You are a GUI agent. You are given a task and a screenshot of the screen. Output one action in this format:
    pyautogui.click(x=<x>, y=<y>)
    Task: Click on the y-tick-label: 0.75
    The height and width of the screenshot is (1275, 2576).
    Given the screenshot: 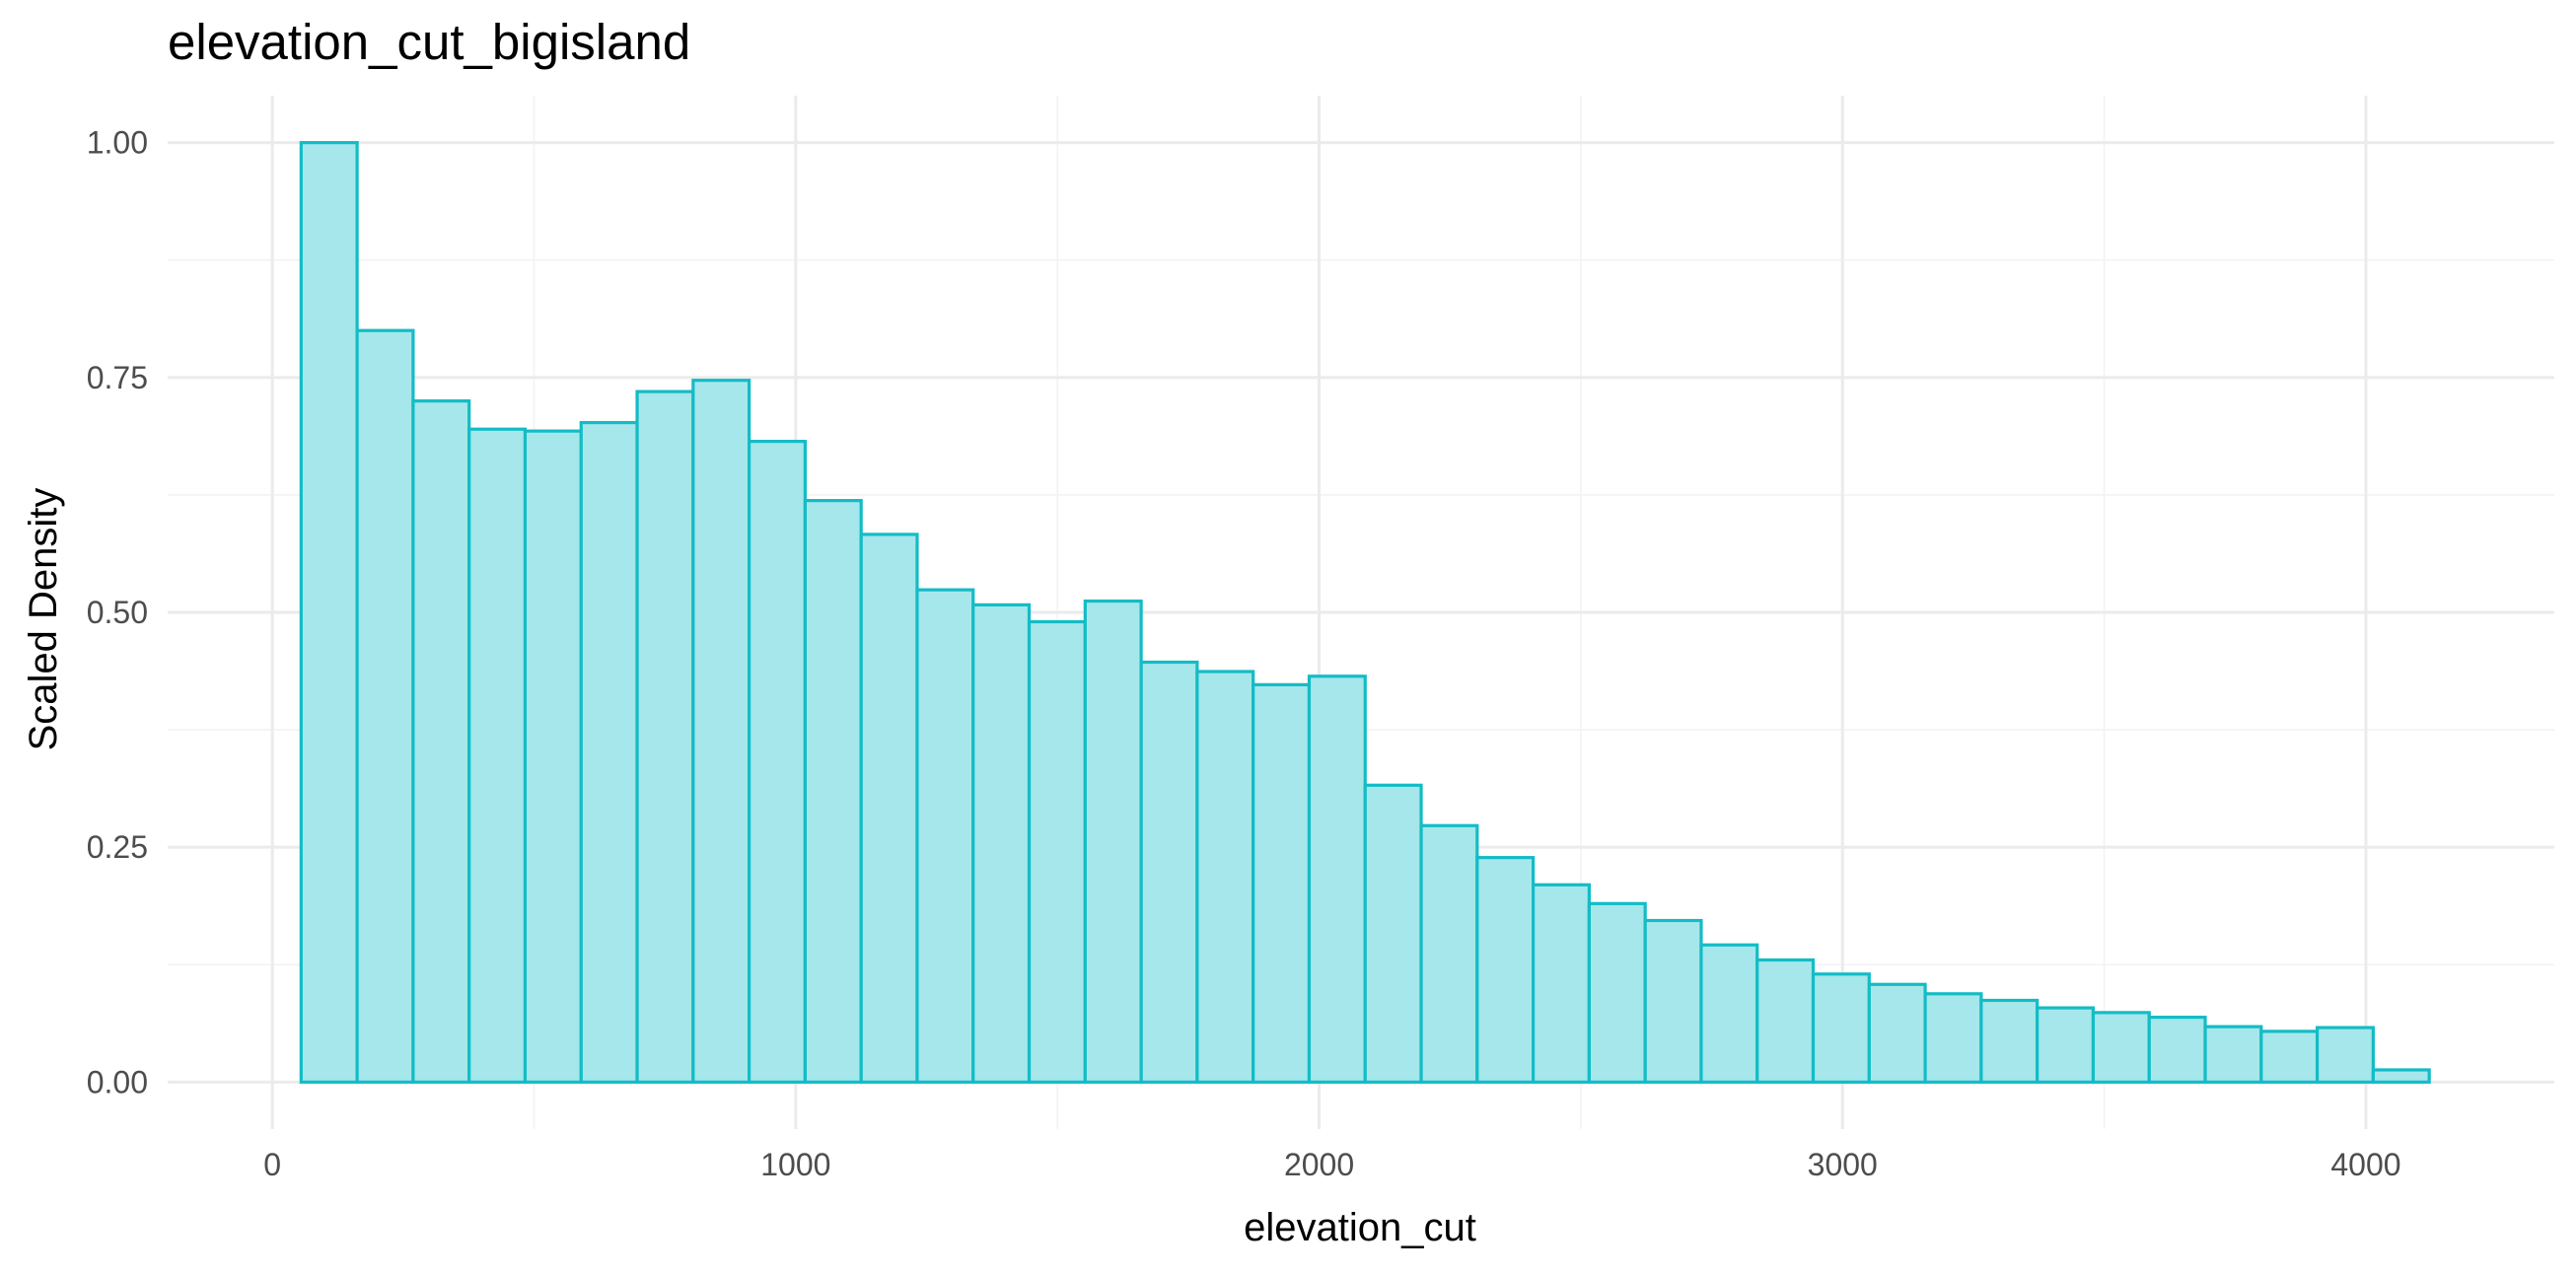 What is the action you would take?
    pyautogui.click(x=117, y=378)
    